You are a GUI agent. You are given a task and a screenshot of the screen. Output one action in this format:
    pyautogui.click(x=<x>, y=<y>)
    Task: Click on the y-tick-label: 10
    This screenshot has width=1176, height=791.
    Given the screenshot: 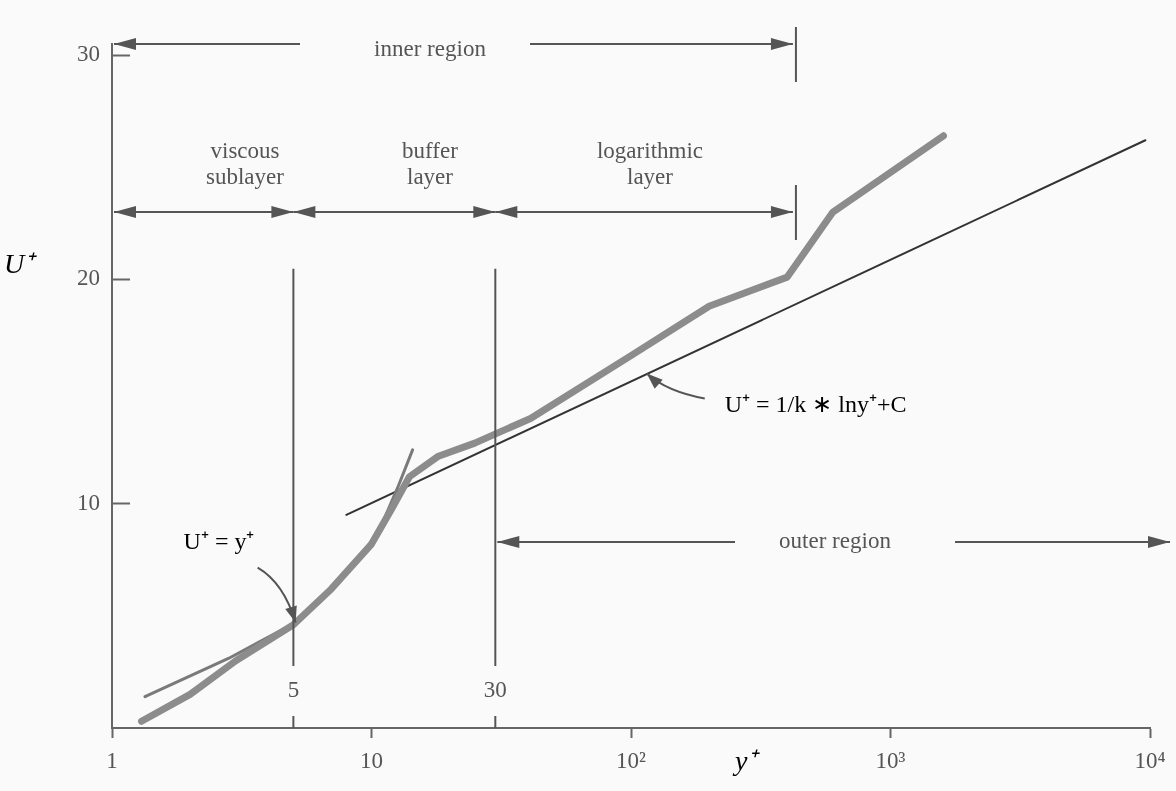 What is the action you would take?
    pyautogui.click(x=88, y=502)
    